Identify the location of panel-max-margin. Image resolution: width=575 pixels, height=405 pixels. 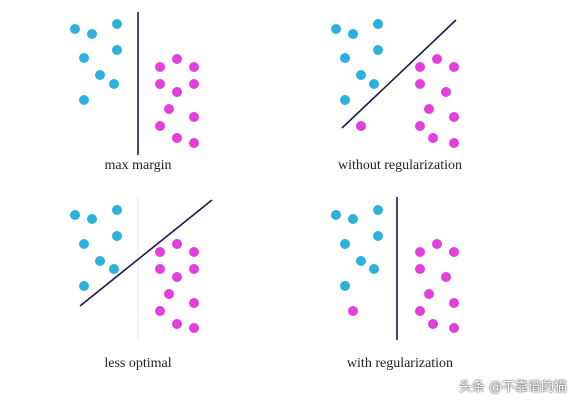
(134, 83).